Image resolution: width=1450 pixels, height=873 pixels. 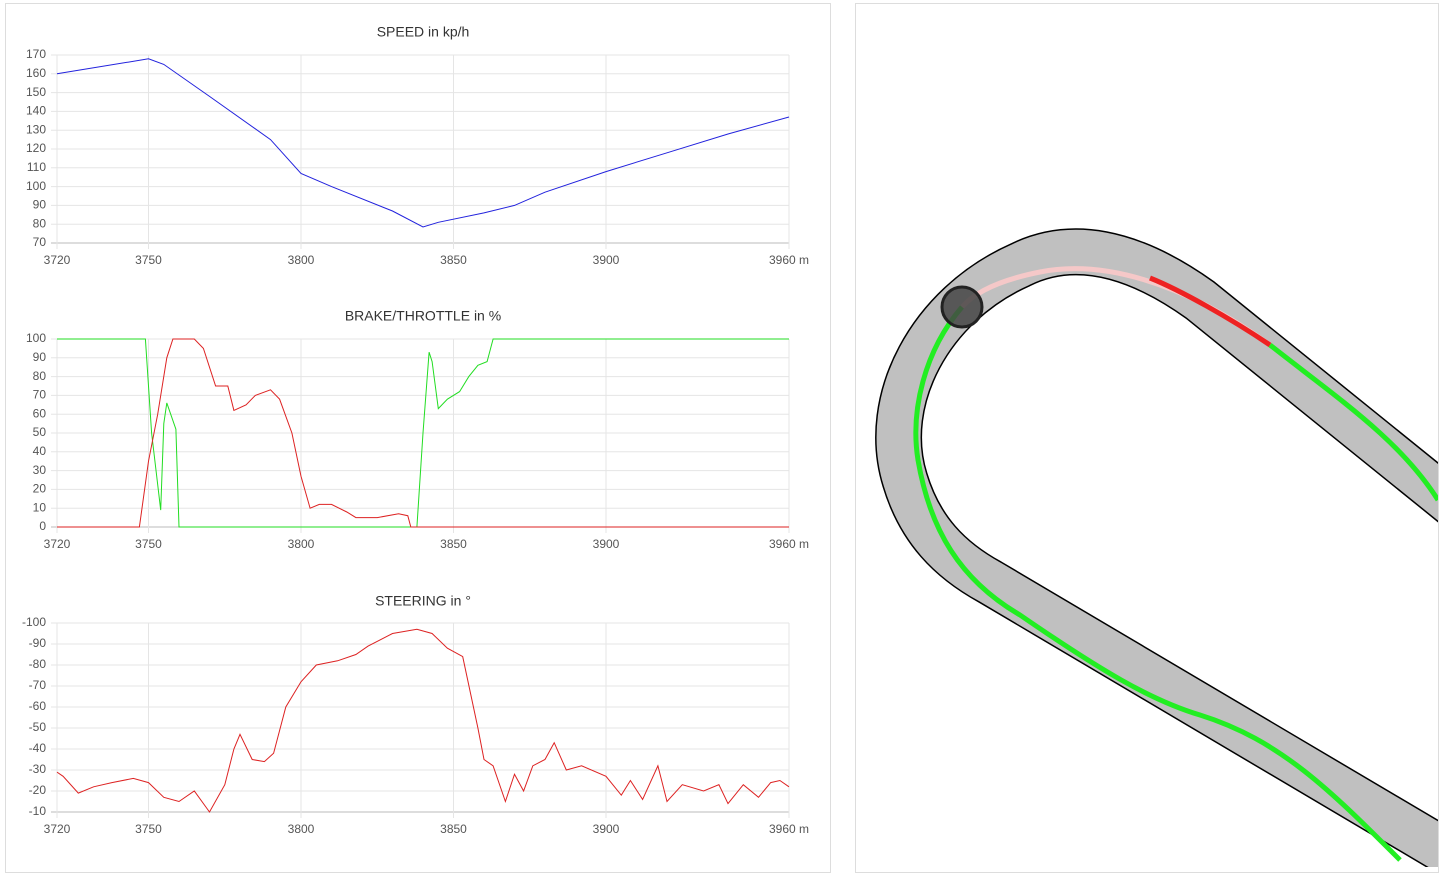 What do you see at coordinates (38, 727) in the screenshot?
I see `y-tick-label: -50` at bounding box center [38, 727].